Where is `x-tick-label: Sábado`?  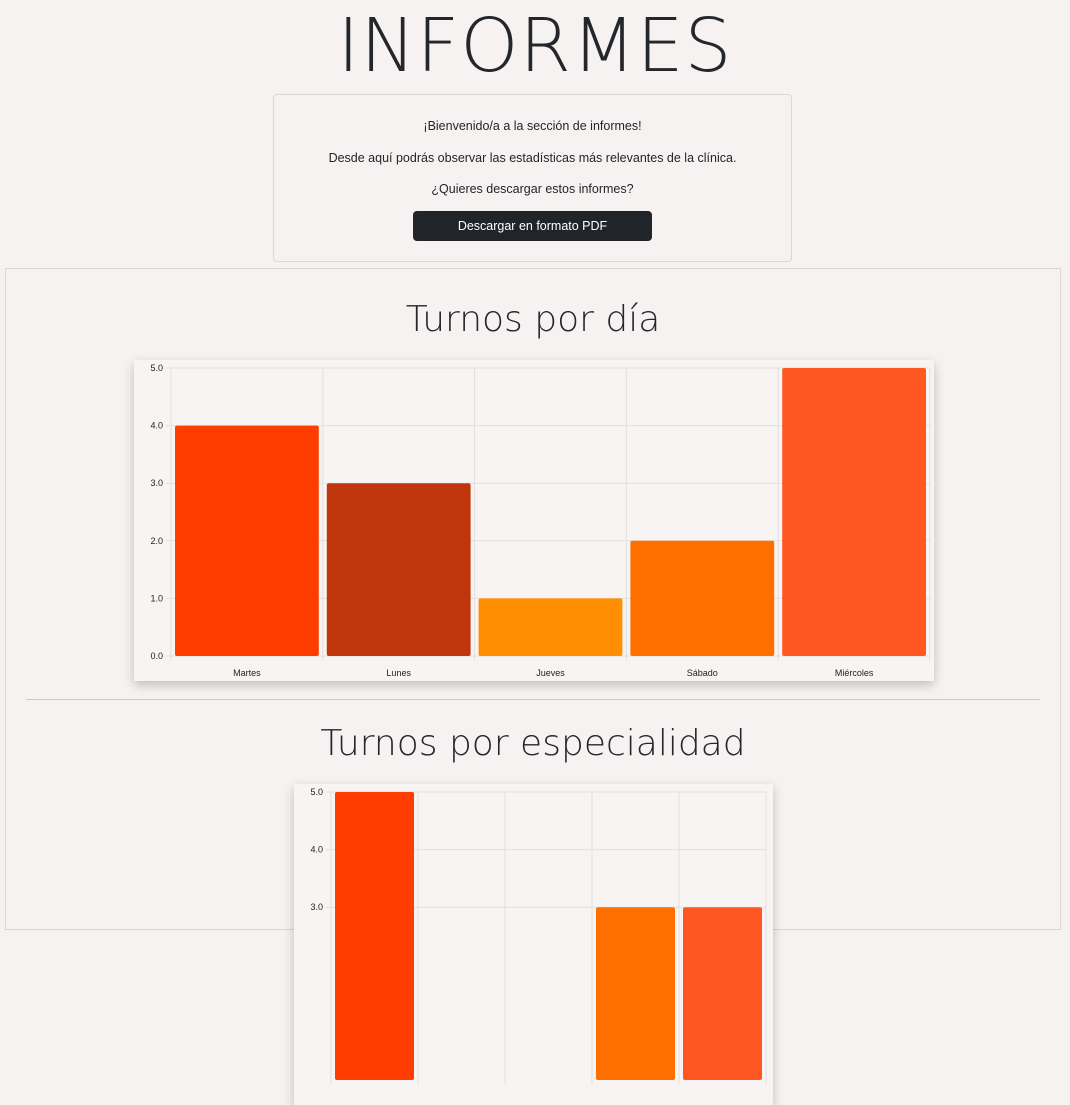
x-tick-label: Sábado is located at coordinates (702, 673).